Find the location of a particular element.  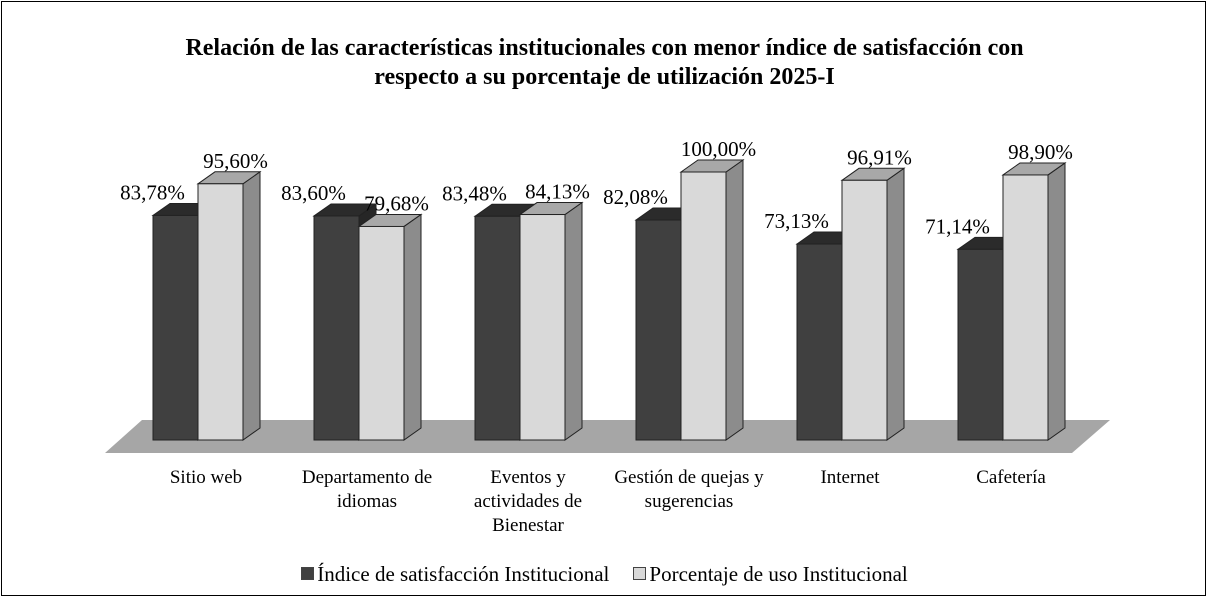

data-label: 83,48% is located at coordinates (474, 193).